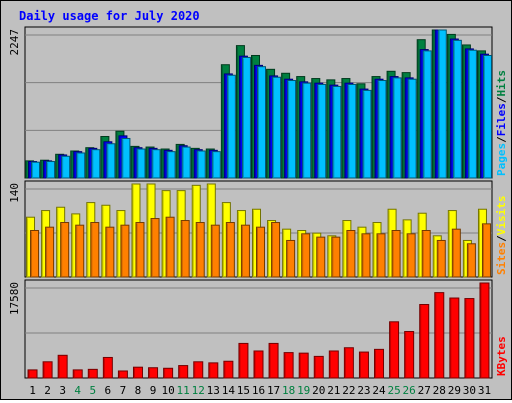 The image size is (512, 403). What do you see at coordinates (469, 390) in the screenshot?
I see `x-tick-label-30: 30` at bounding box center [469, 390].